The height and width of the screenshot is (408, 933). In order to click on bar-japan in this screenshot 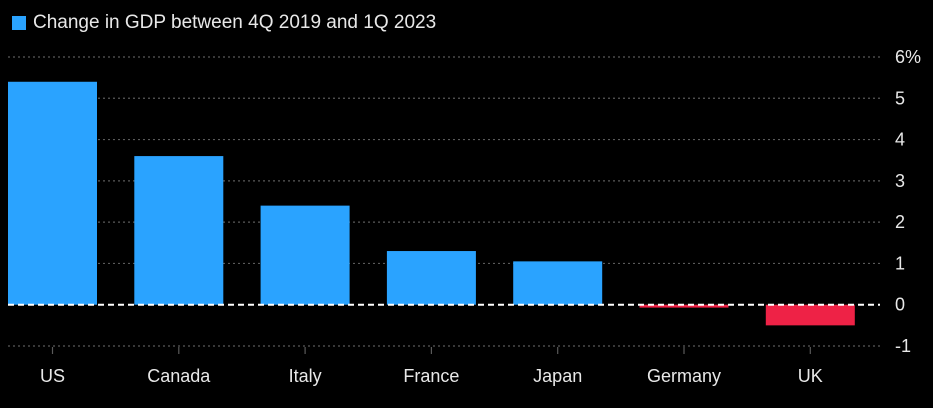, I will do `click(558, 283)`.